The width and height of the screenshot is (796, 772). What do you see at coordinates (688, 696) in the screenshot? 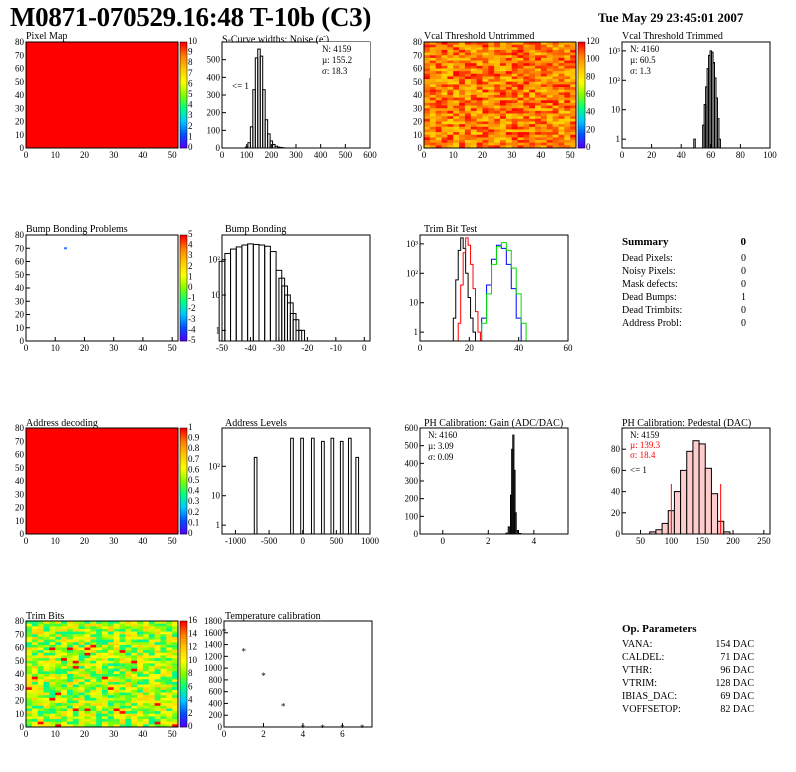
I see `op-param-row: IBIAS_DAC: 69 DAC` at bounding box center [688, 696].